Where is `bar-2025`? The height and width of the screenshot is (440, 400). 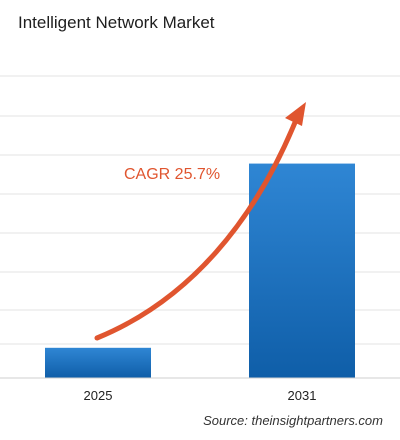 bar-2025 is located at coordinates (98, 362).